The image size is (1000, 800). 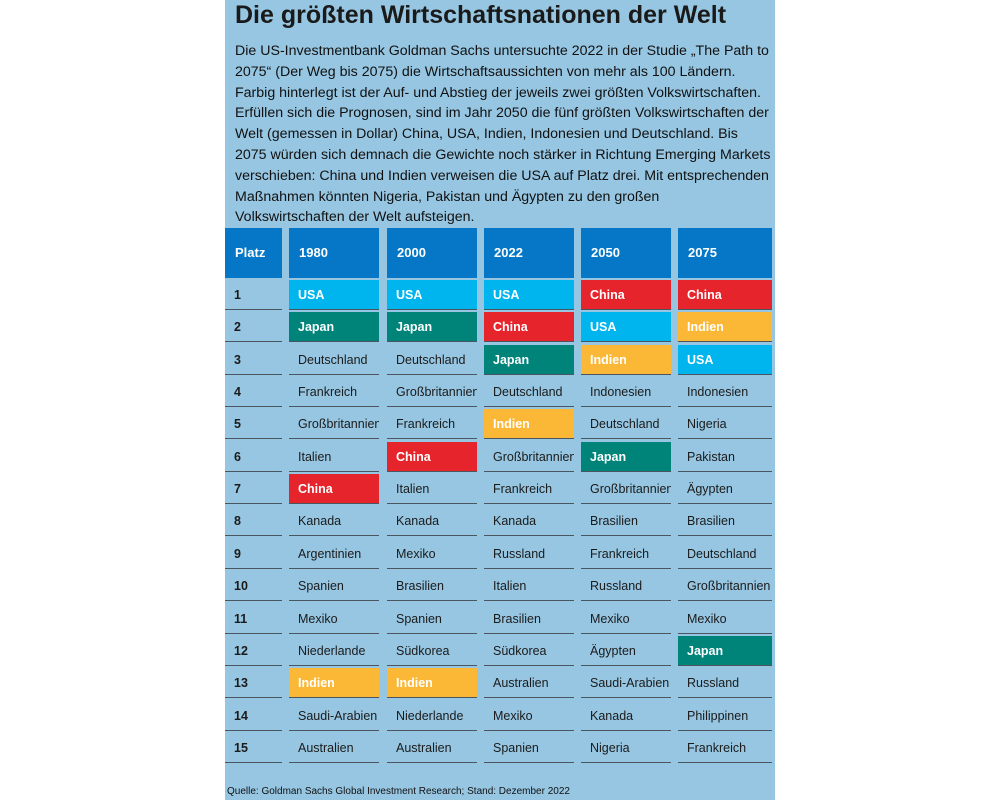 What do you see at coordinates (253, 619) in the screenshot?
I see `rank-cell-11: 11` at bounding box center [253, 619].